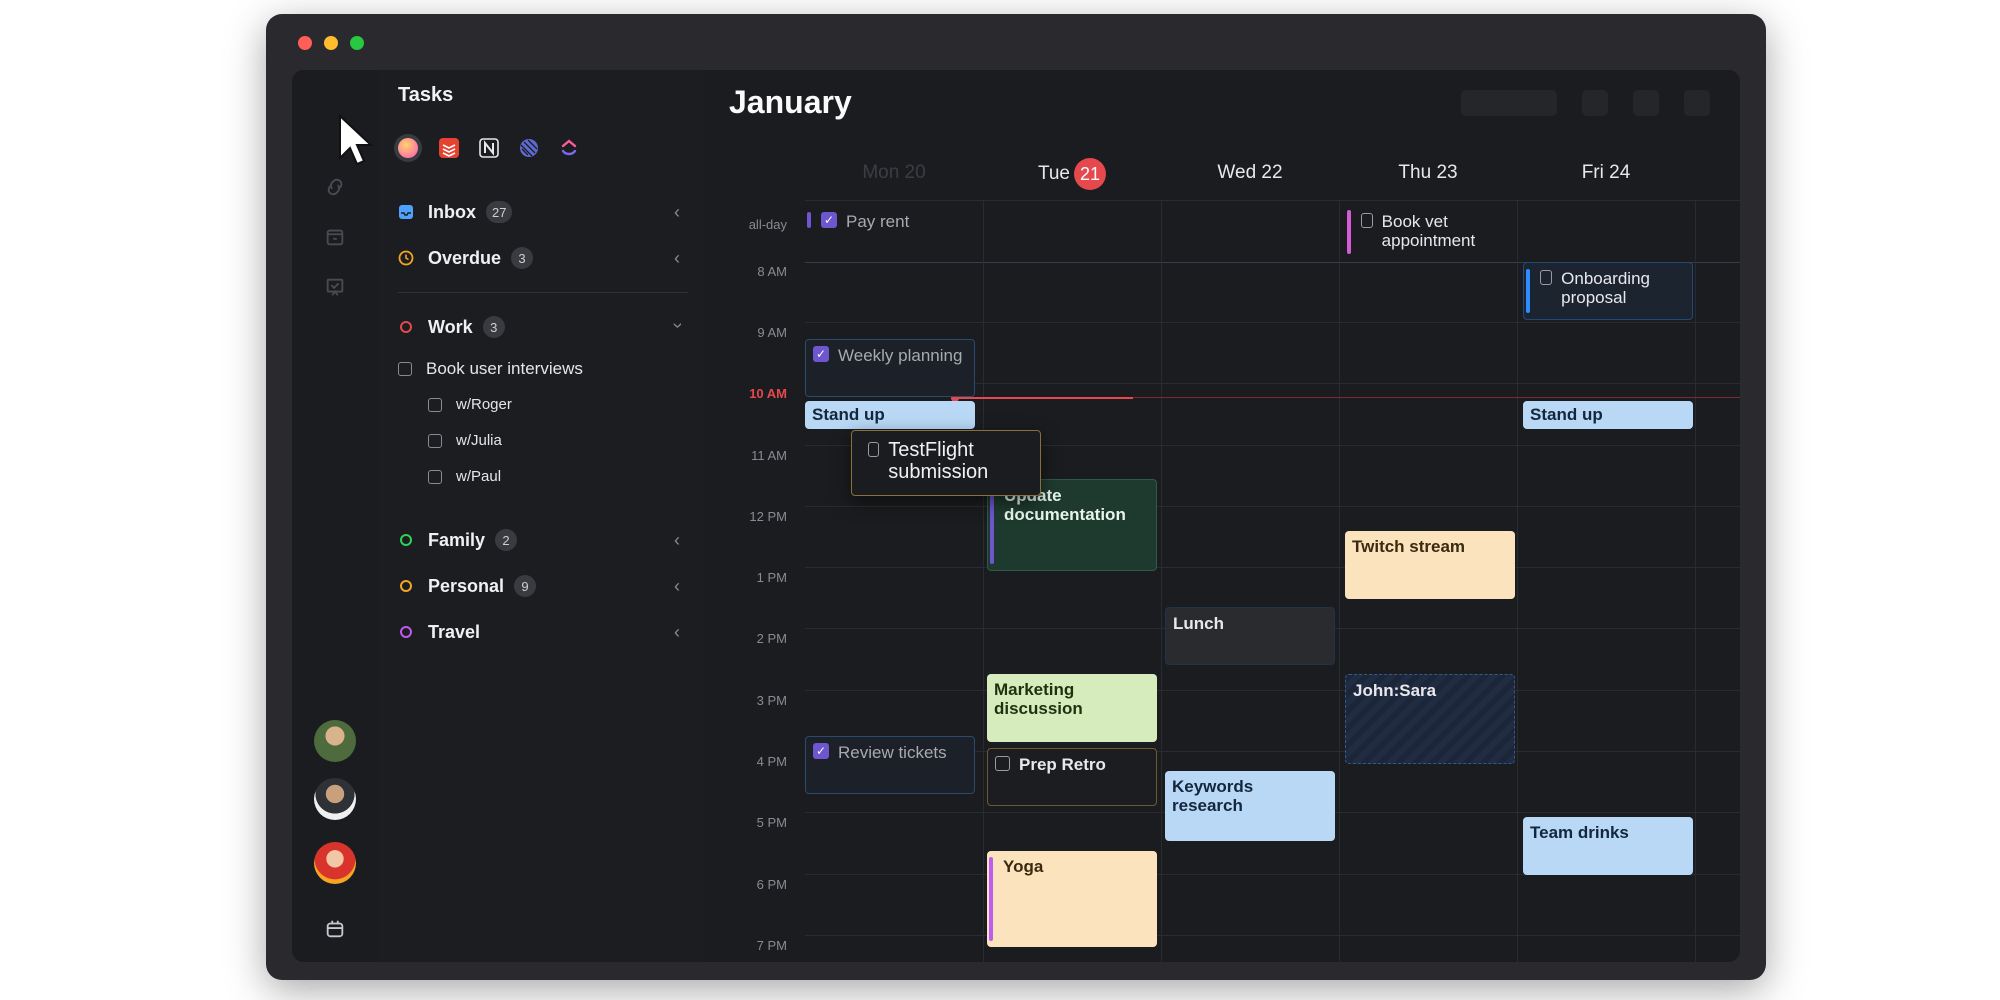  What do you see at coordinates (1250, 172) in the screenshot?
I see `day-header-wed: Wed 22` at bounding box center [1250, 172].